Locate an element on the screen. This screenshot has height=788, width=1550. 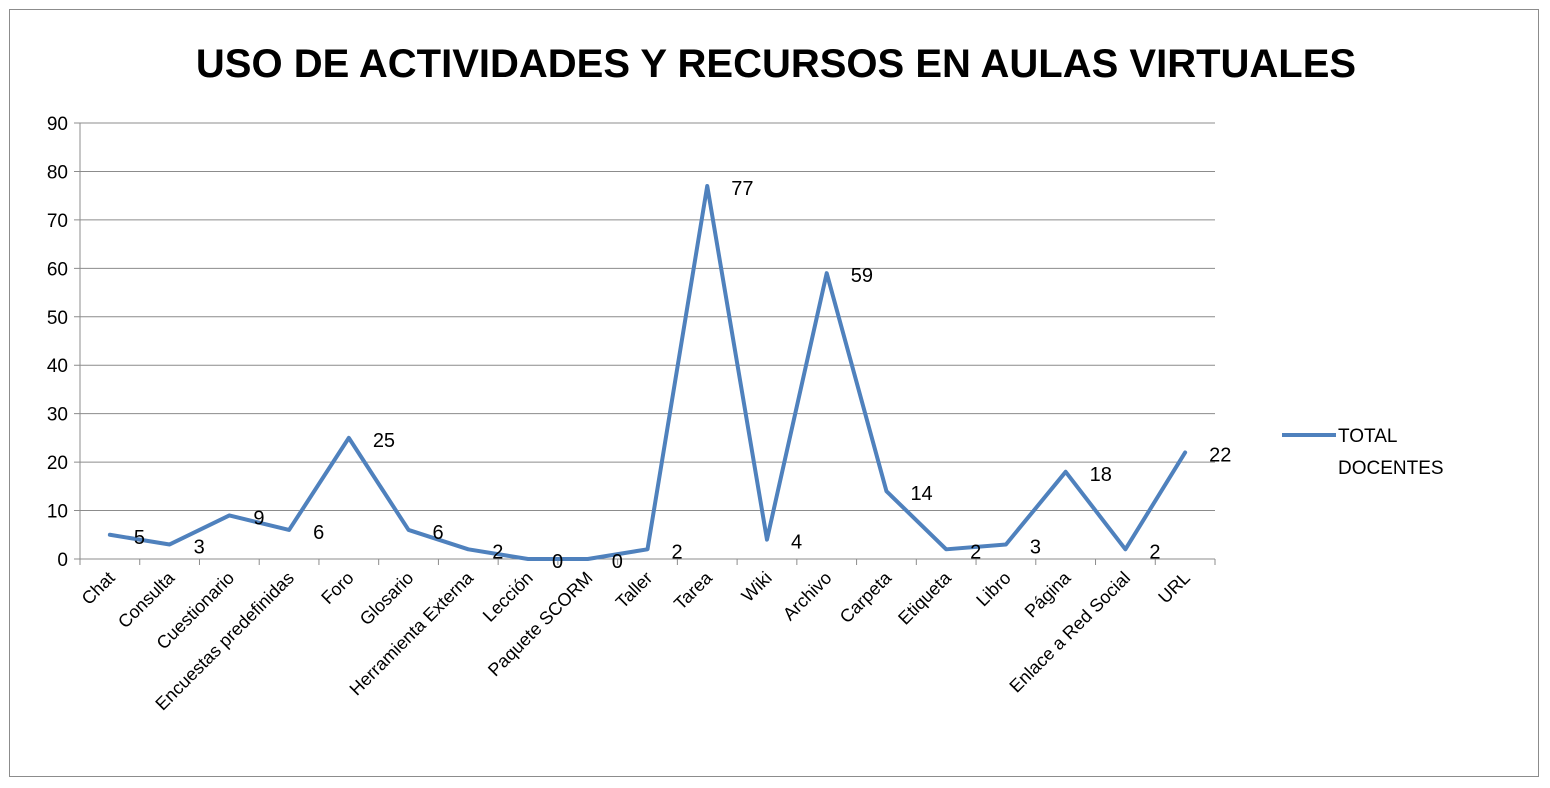
y-tick-label: 0 is located at coordinates (62, 560).